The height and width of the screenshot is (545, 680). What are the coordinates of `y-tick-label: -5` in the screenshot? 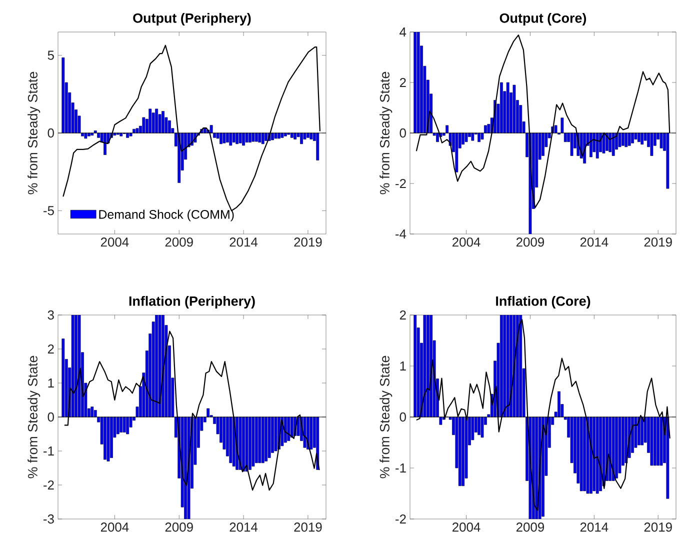 It's located at (49, 211).